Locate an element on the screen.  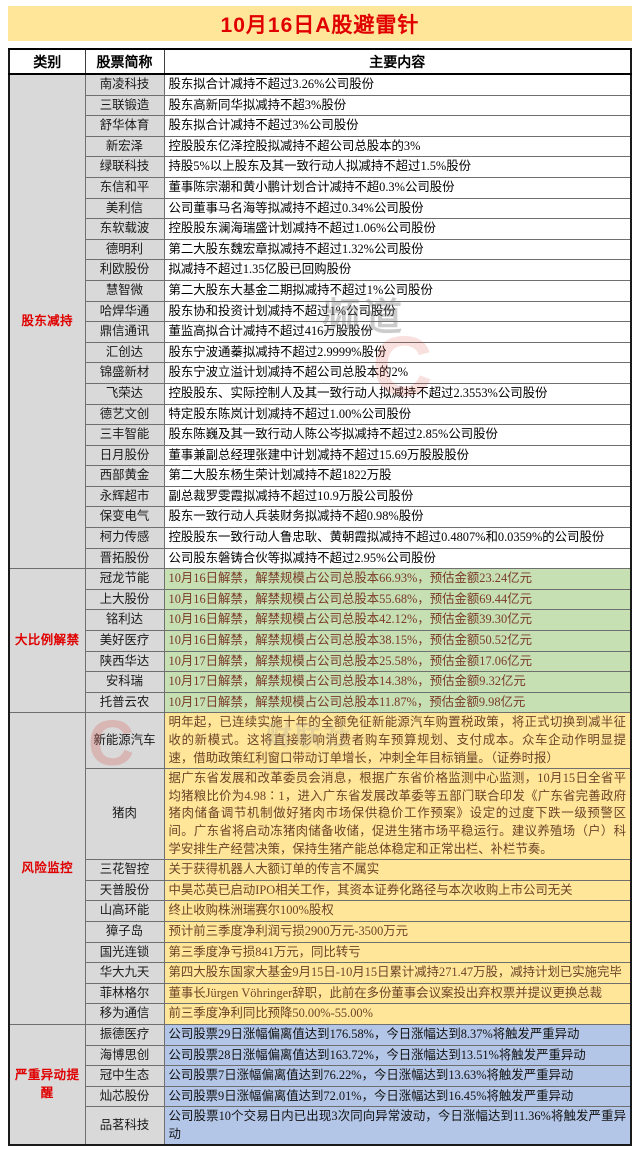
stock-name-cell: 品茗科技 is located at coordinates (124, 1126).